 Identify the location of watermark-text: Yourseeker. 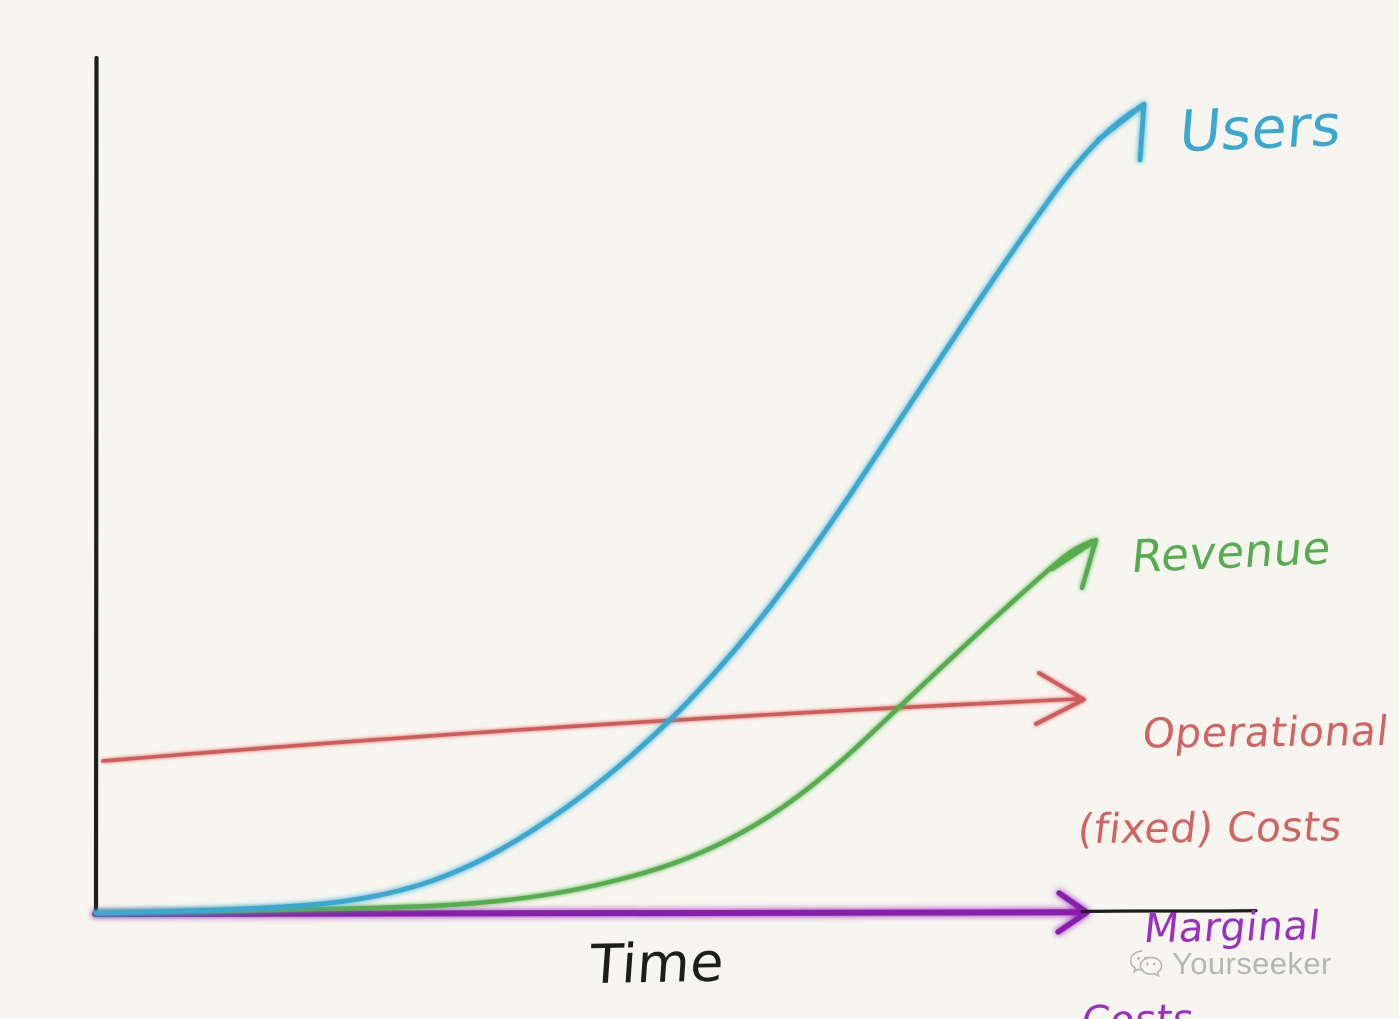
(1252, 963).